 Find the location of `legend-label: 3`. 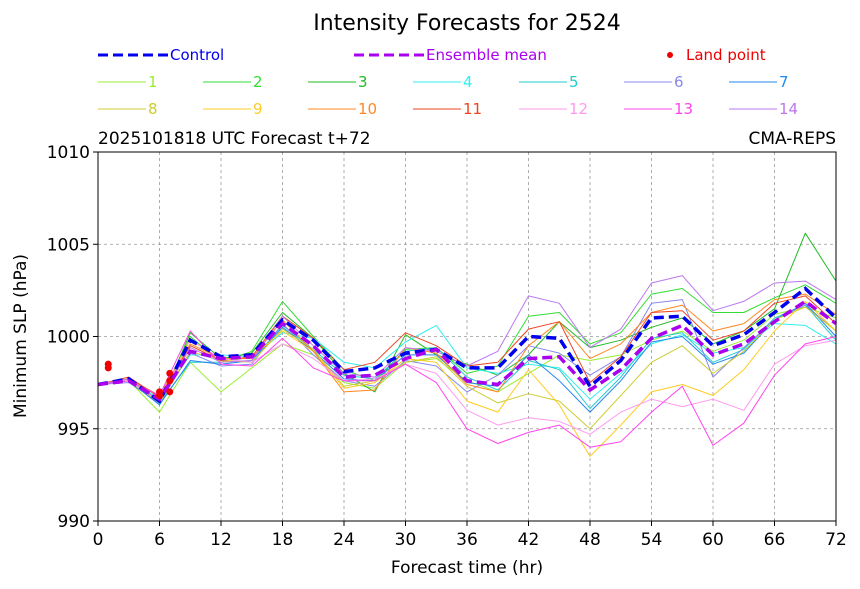

legend-label: 3 is located at coordinates (363, 82).